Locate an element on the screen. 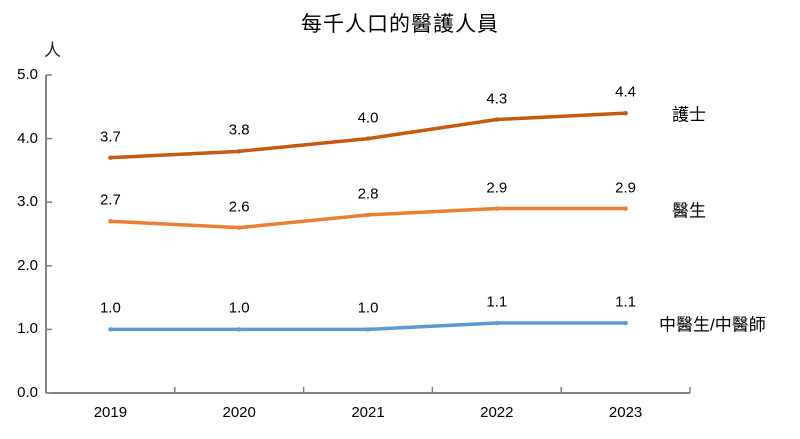 The width and height of the screenshot is (800, 439). data-label-chinese-medicine-practitioners-2021: 1.0 is located at coordinates (368, 308).